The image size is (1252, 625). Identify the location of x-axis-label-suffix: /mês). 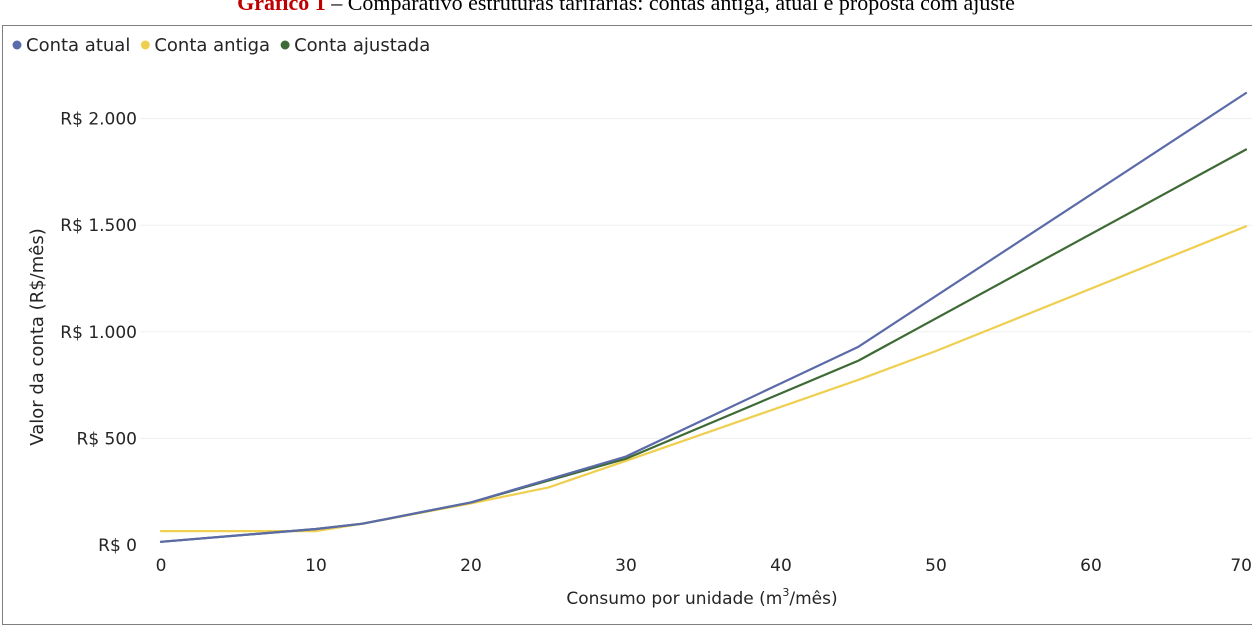
(813, 599).